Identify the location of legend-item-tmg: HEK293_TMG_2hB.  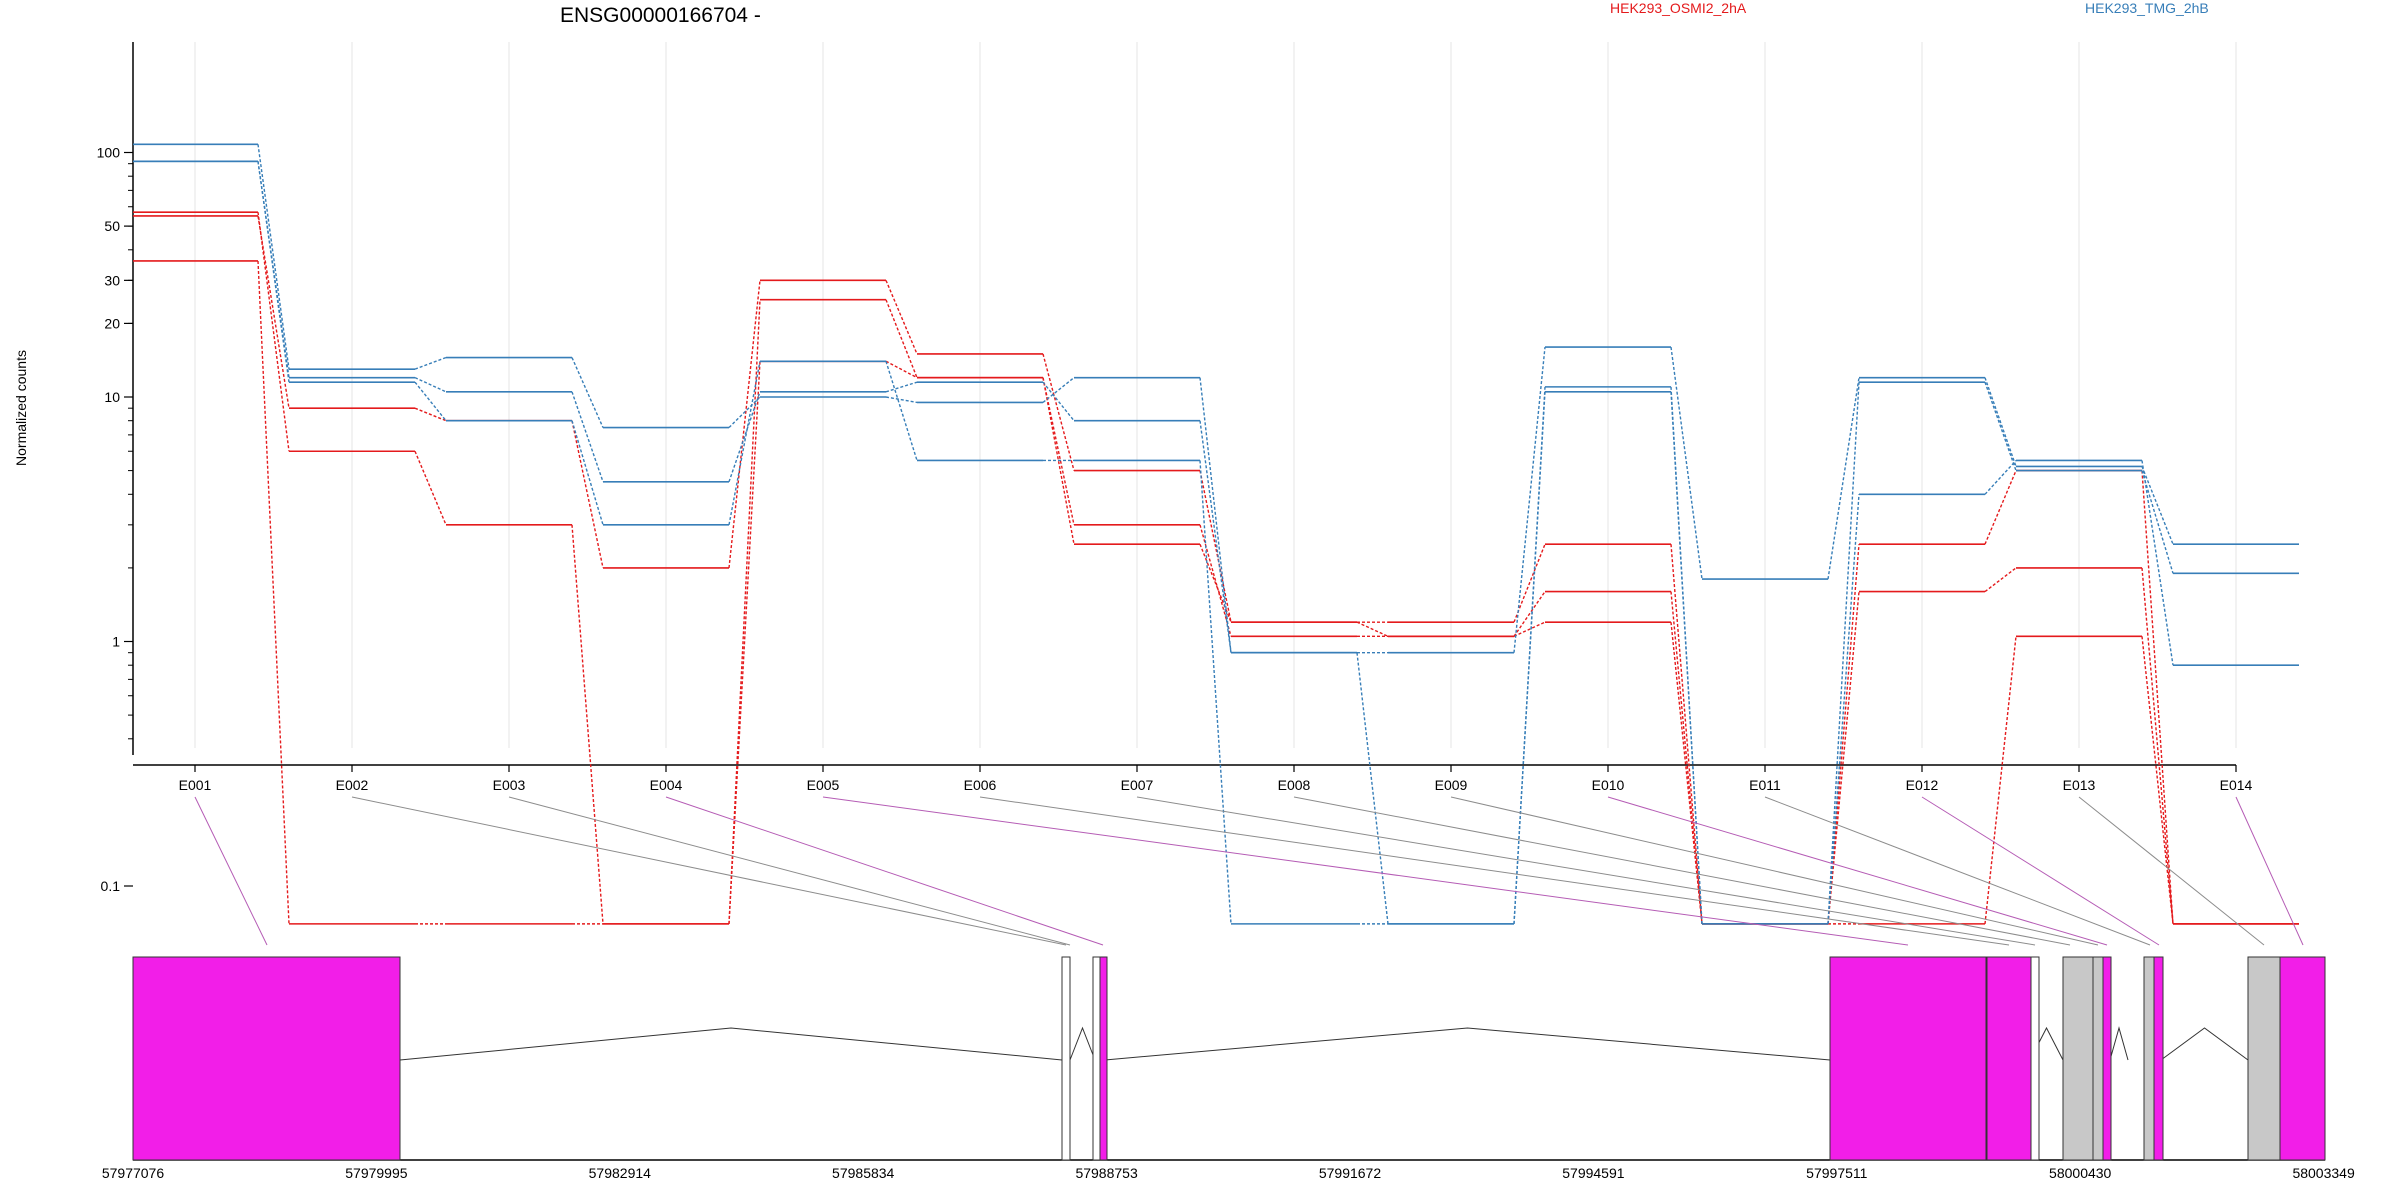
(2147, 8).